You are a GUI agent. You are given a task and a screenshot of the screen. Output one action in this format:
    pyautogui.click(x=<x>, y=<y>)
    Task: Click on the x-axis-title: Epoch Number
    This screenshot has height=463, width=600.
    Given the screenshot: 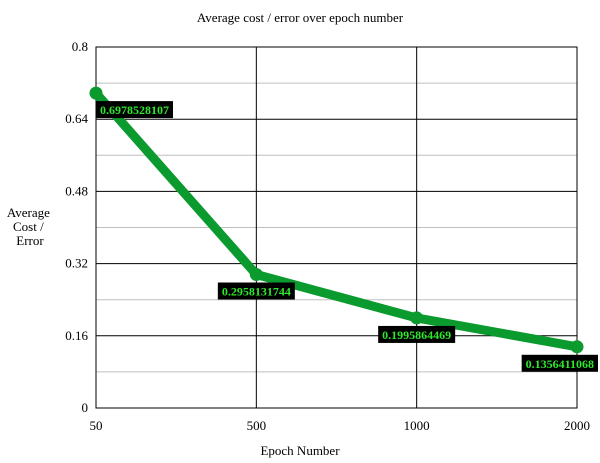 What is the action you would take?
    pyautogui.click(x=300, y=450)
    